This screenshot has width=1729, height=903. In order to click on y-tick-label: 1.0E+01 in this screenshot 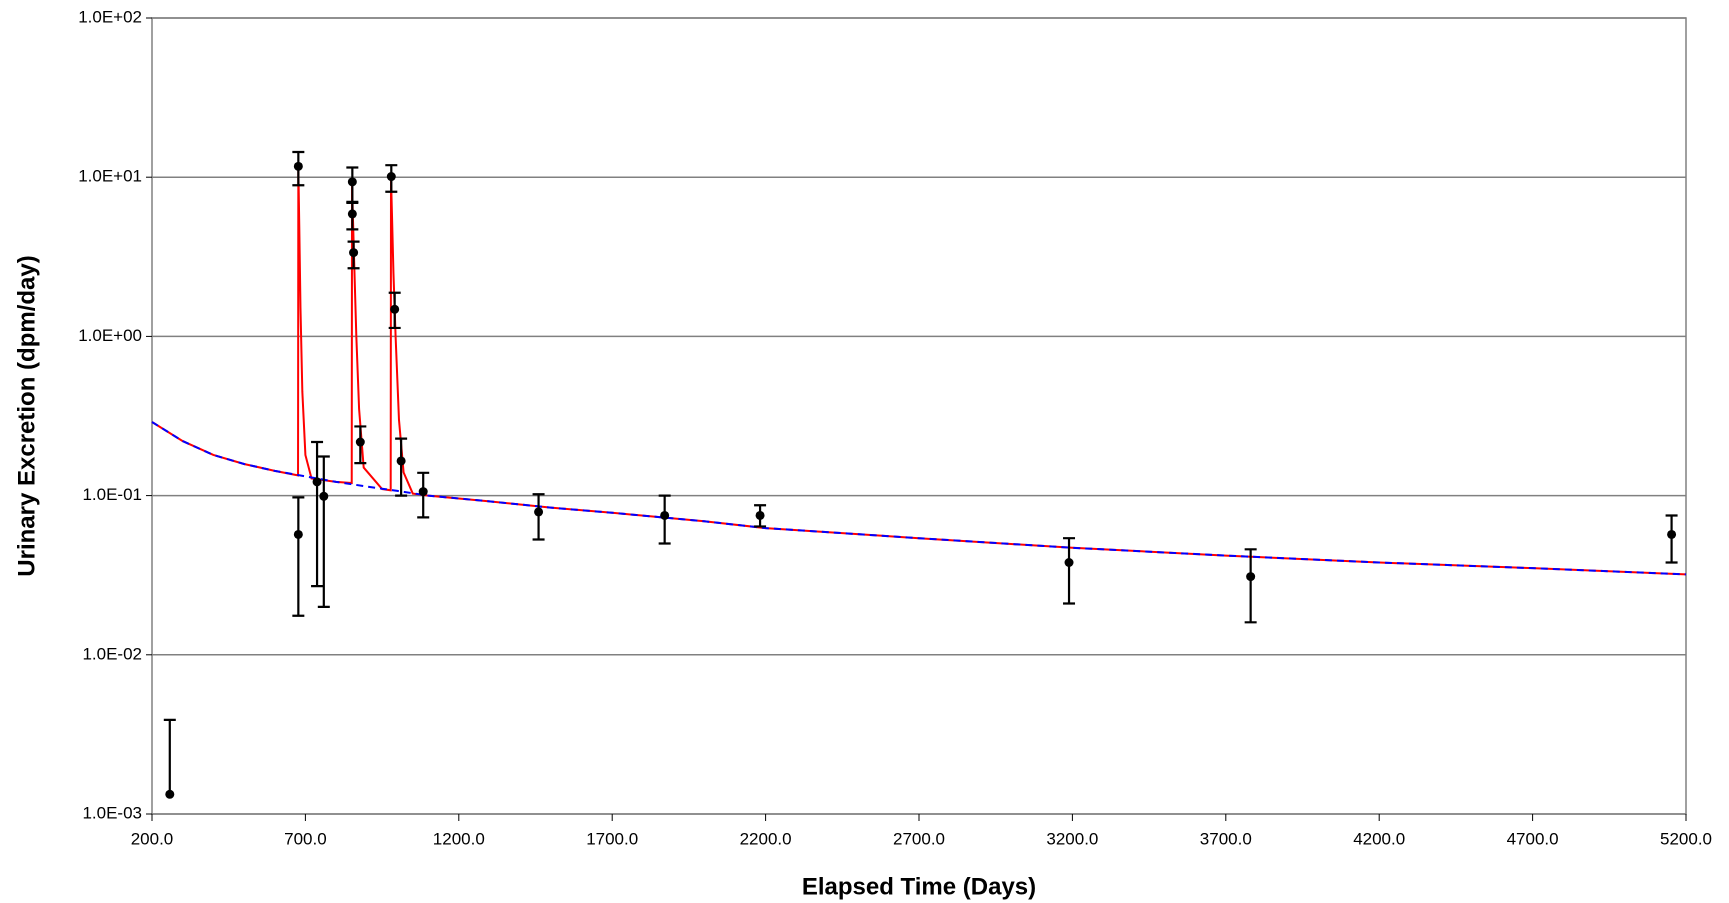, I will do `click(110, 176)`.